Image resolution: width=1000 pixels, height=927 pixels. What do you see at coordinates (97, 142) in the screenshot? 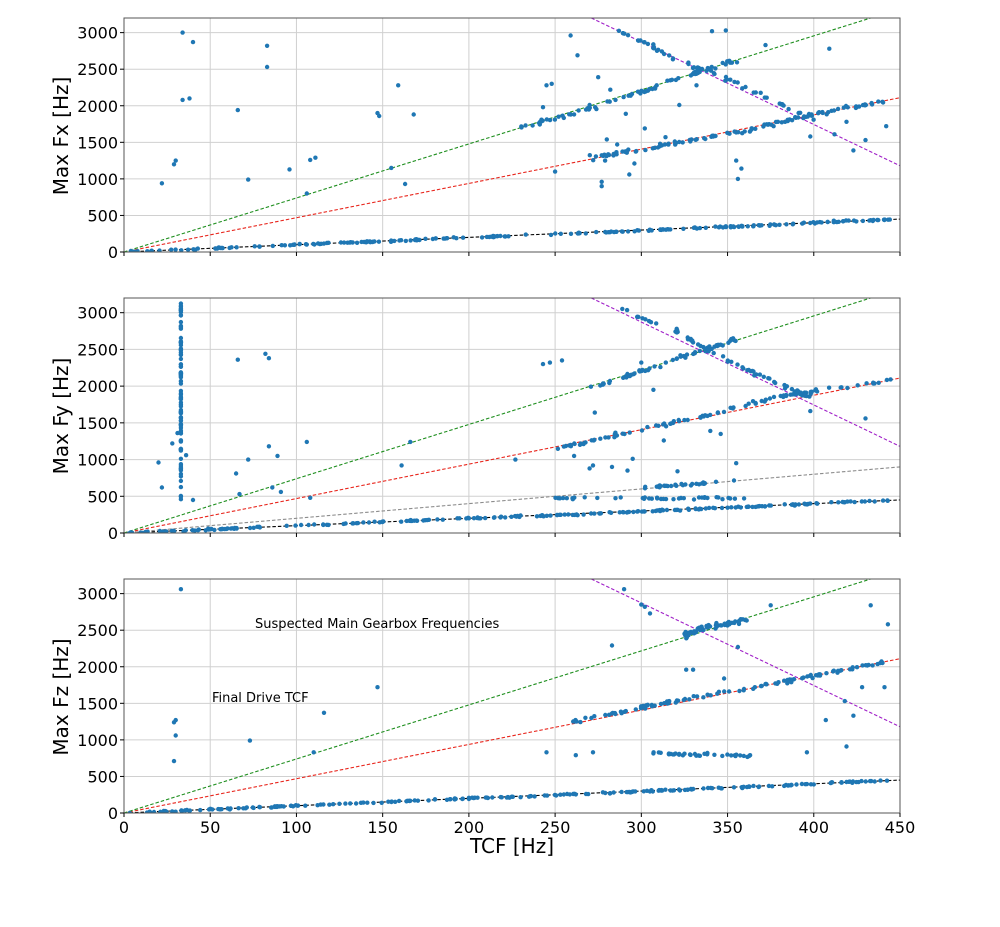
I see `y-tick-label: 1500` at bounding box center [97, 142].